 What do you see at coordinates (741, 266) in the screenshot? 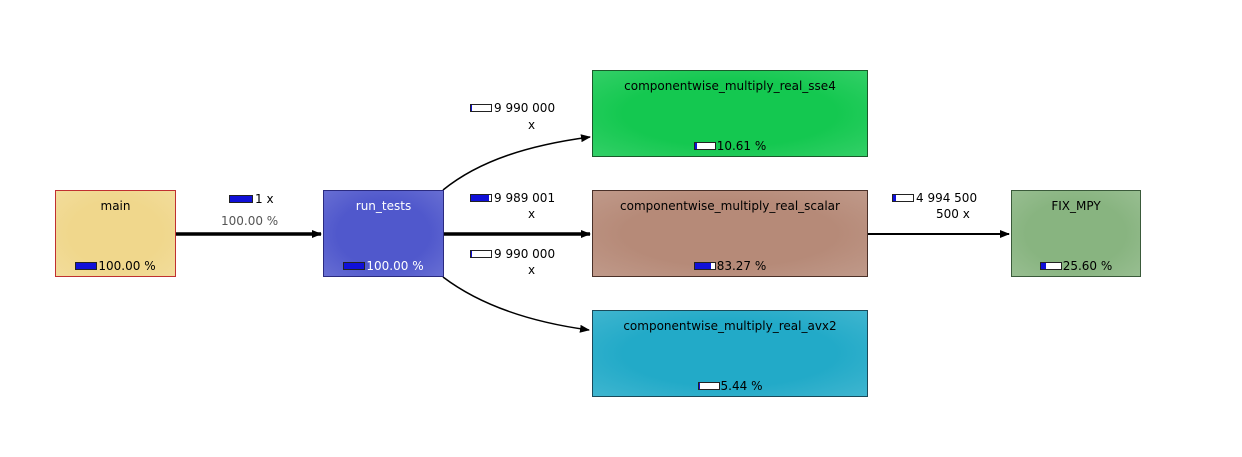
I see `node-percent-text: 83.27 %` at bounding box center [741, 266].